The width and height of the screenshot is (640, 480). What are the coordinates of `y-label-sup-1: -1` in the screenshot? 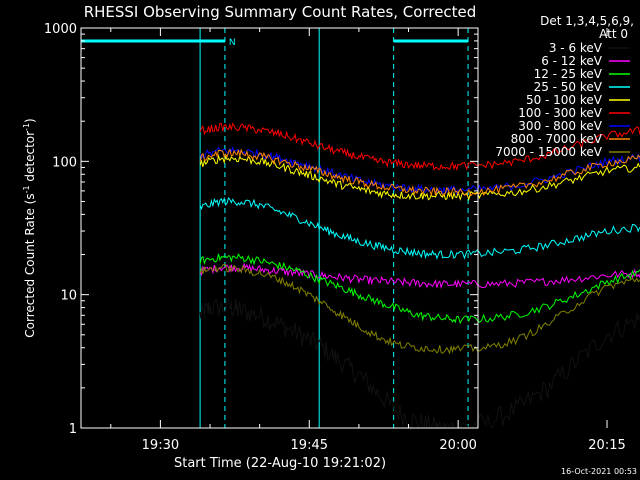 It's located at (26, 189).